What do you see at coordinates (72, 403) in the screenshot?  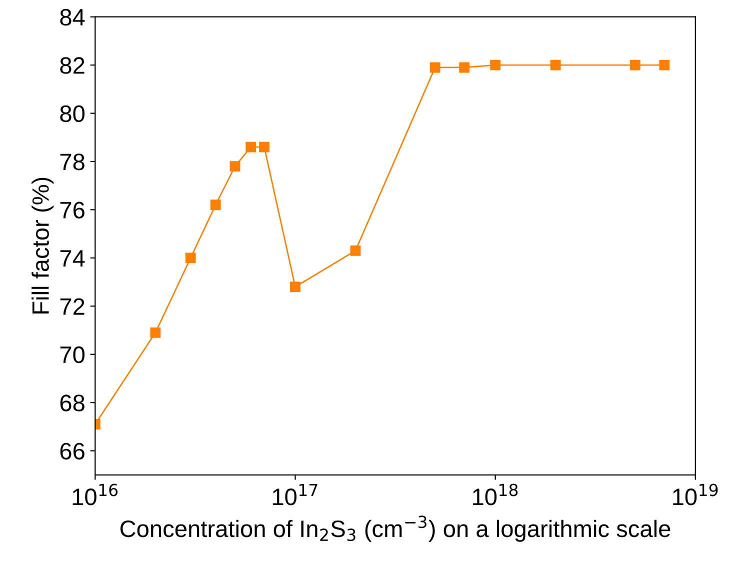 I see `y-tick-label: 68` at bounding box center [72, 403].